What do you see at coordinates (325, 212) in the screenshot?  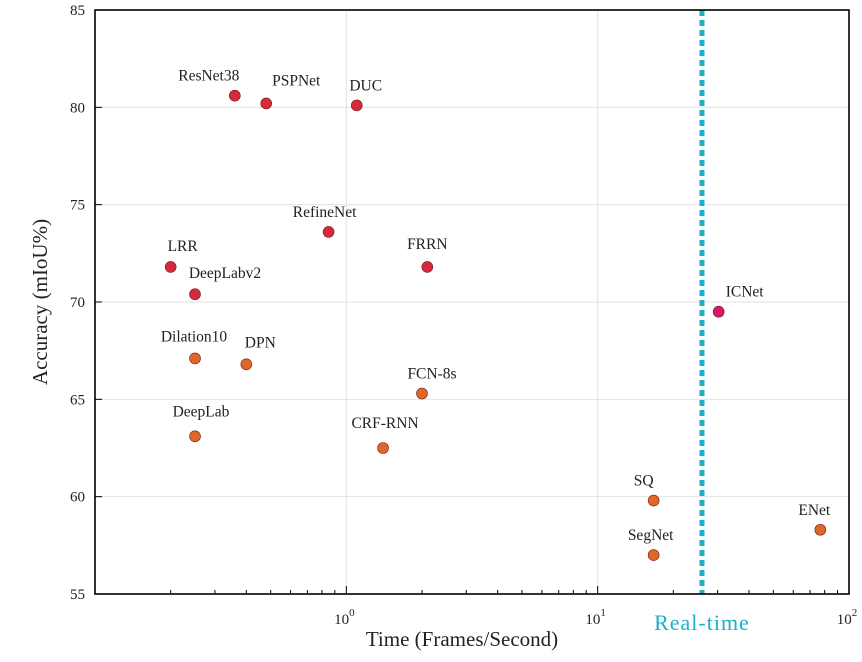 I see `point-label-refinenet: RefineNet` at bounding box center [325, 212].